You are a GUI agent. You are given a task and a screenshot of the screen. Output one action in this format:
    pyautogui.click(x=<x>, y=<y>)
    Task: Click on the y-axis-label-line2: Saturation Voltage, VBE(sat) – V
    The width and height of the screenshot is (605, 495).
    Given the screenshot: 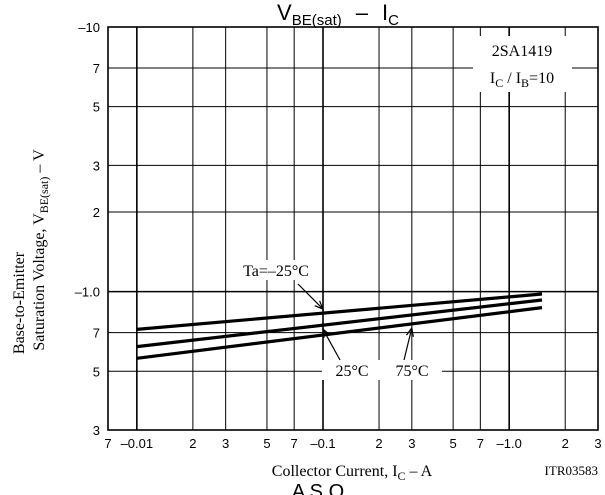 What is the action you would take?
    pyautogui.click(x=41, y=250)
    